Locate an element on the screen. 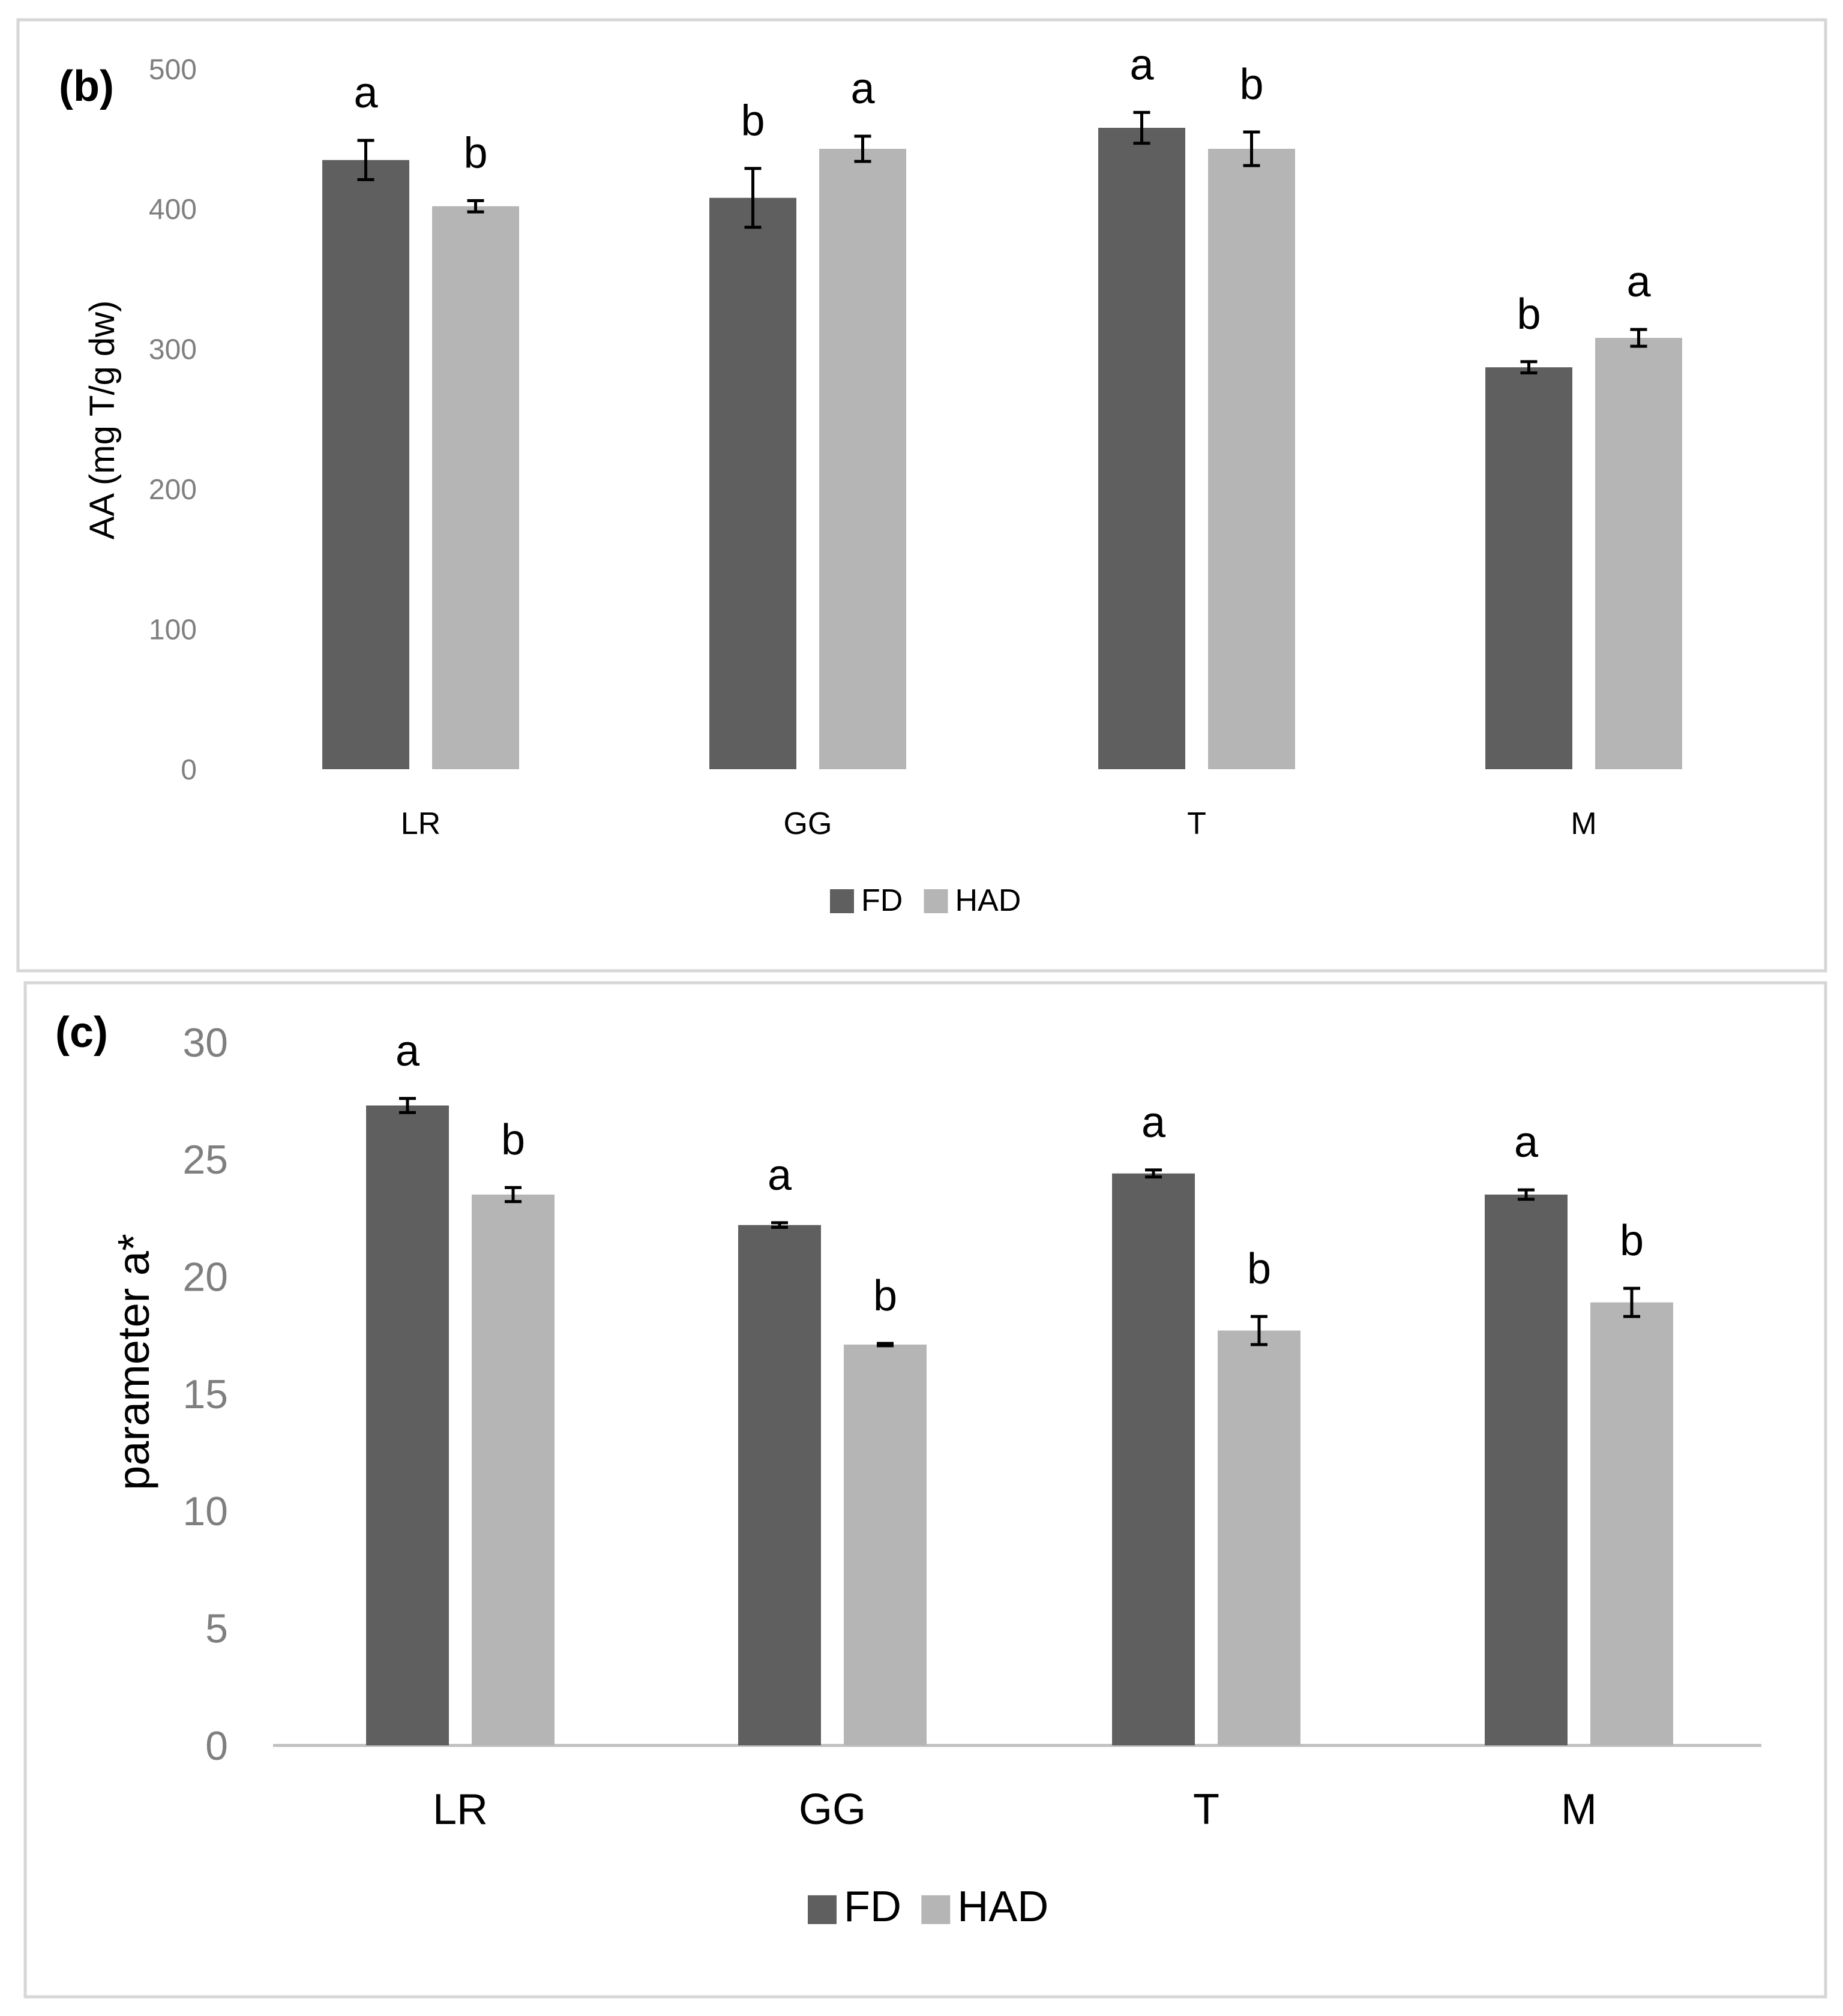  significance-letter-fd-gg: b is located at coordinates (753, 121).